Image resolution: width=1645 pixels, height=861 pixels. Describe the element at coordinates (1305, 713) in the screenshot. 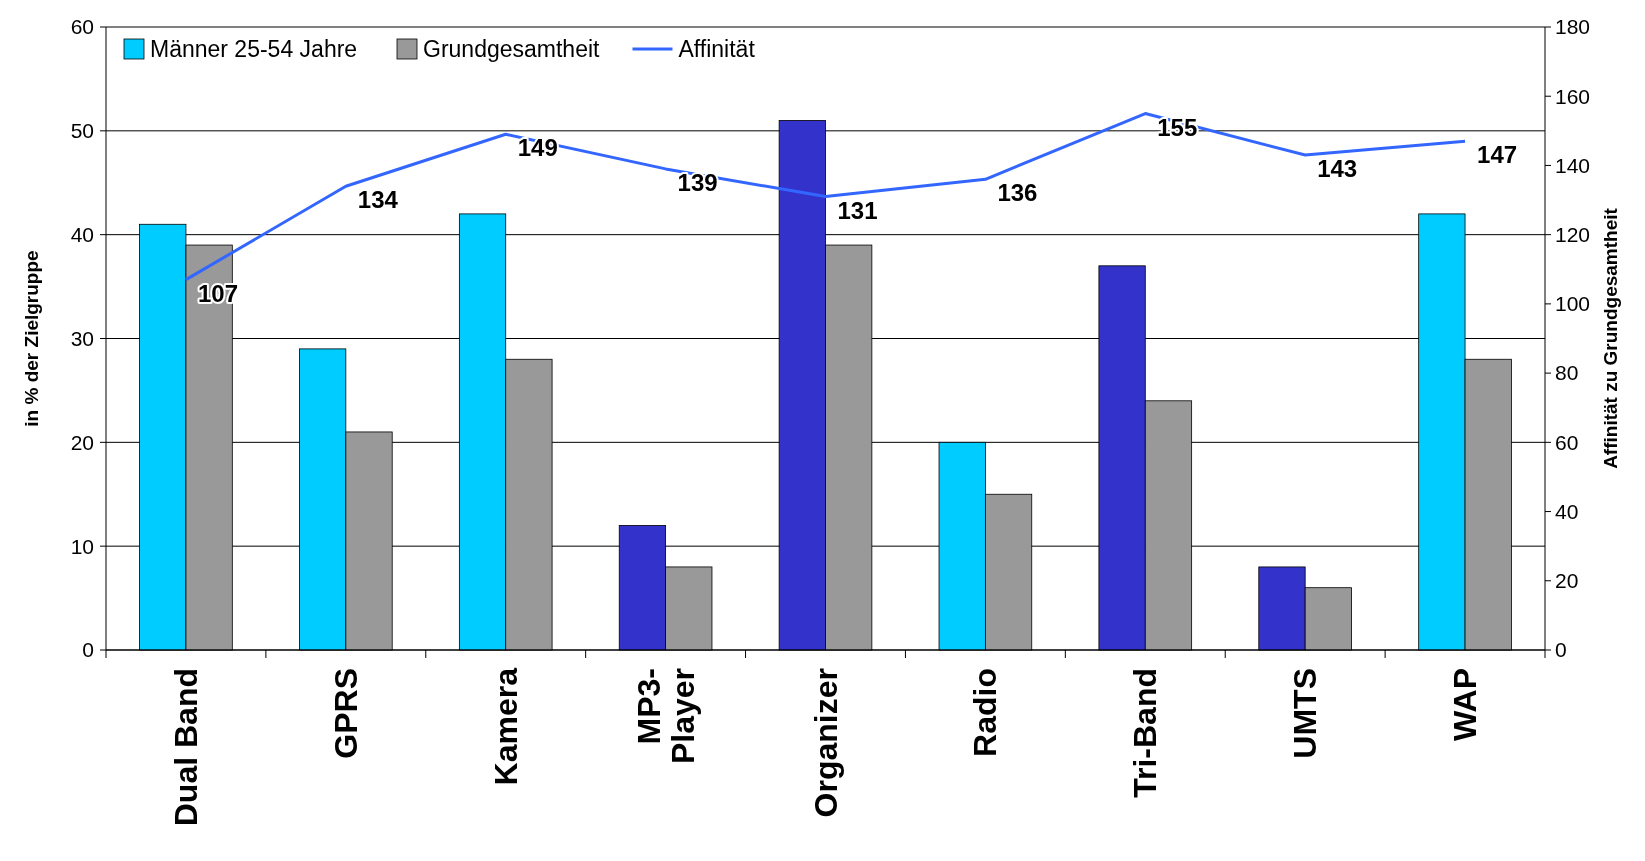

I see `x-tick-label: UMTS` at that location.